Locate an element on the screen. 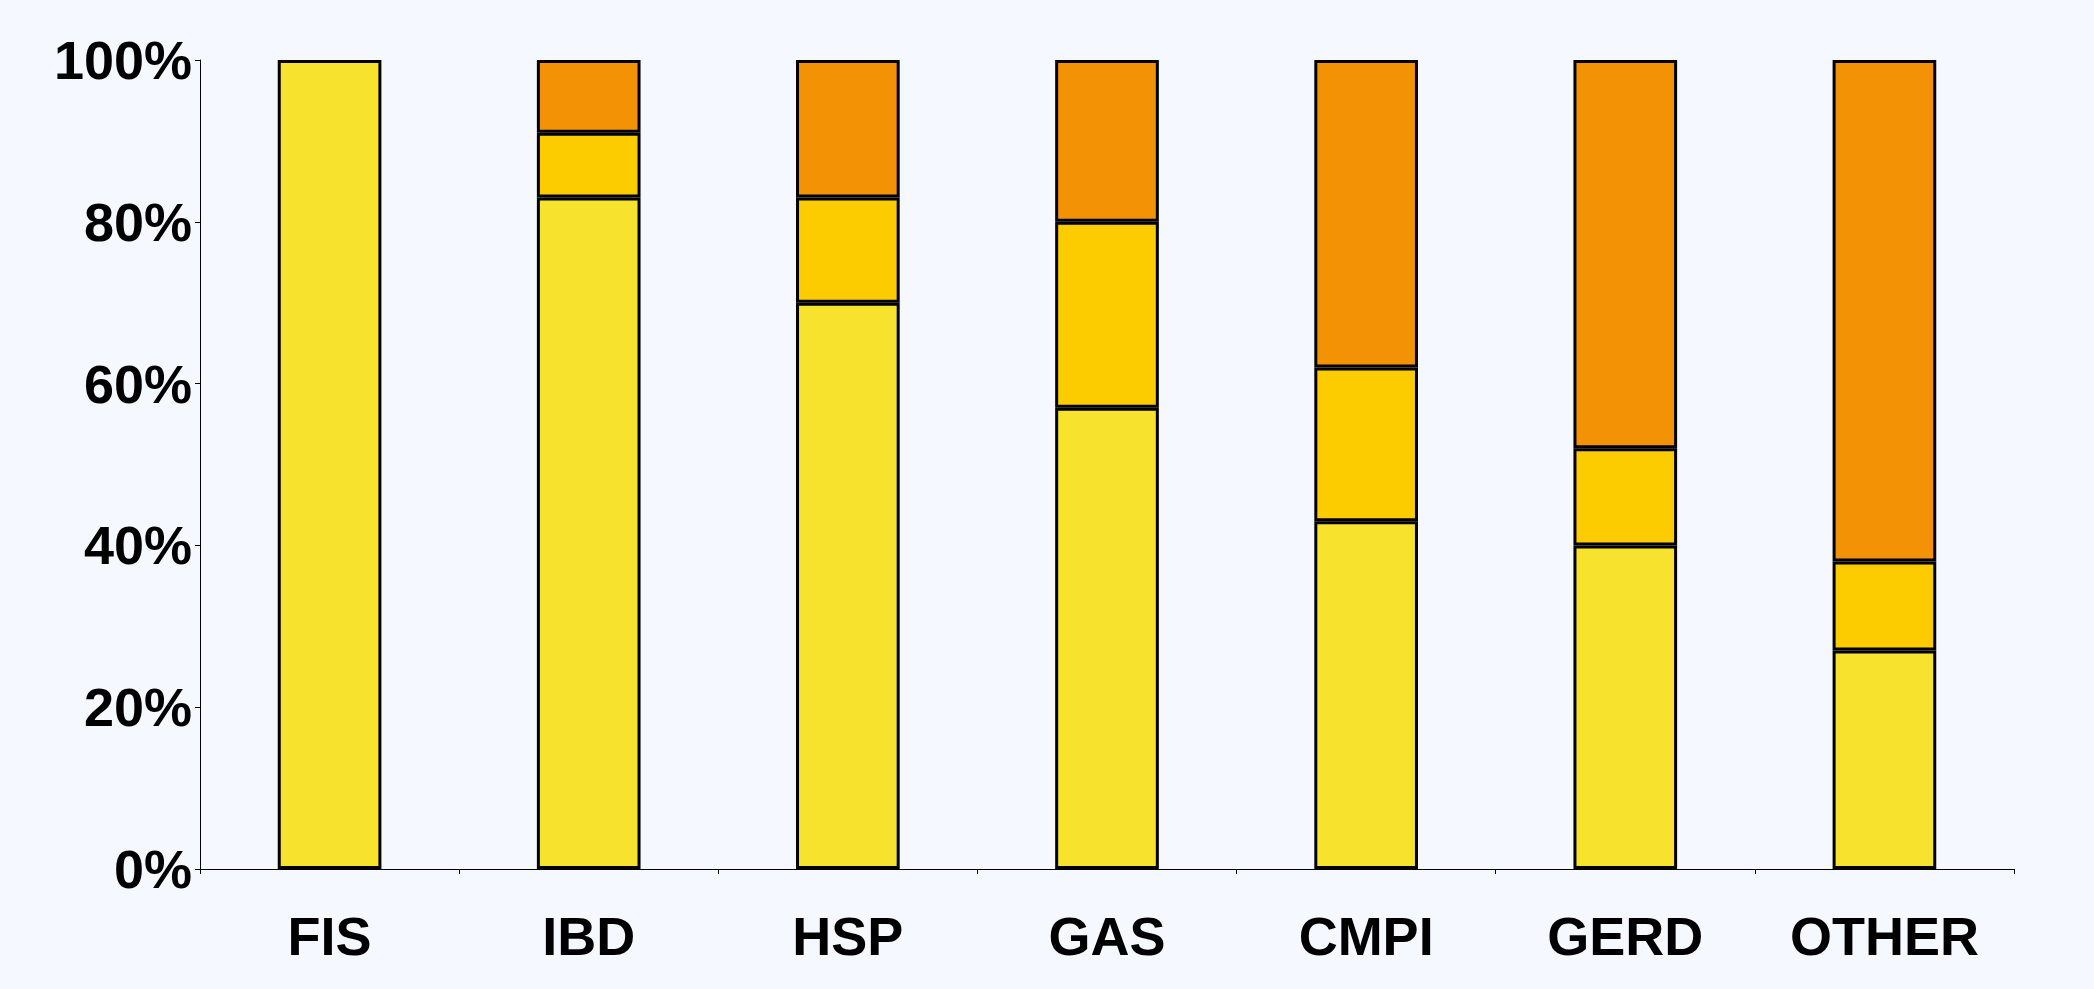 The width and height of the screenshot is (2094, 989). x-tick-label: IBD is located at coordinates (589, 936).